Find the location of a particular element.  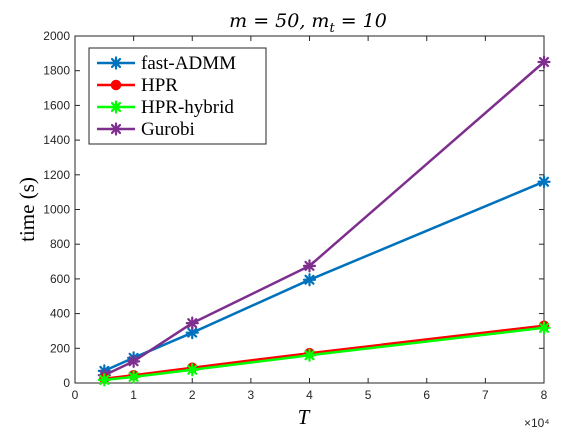

y-tick-label: 2000 is located at coordinates (56, 36).